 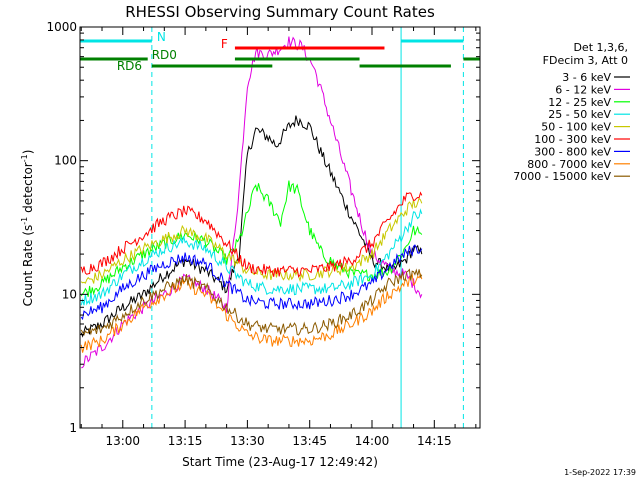 What do you see at coordinates (572, 139) in the screenshot?
I see `legend-entry-label: 100 - 300 keV` at bounding box center [572, 139].